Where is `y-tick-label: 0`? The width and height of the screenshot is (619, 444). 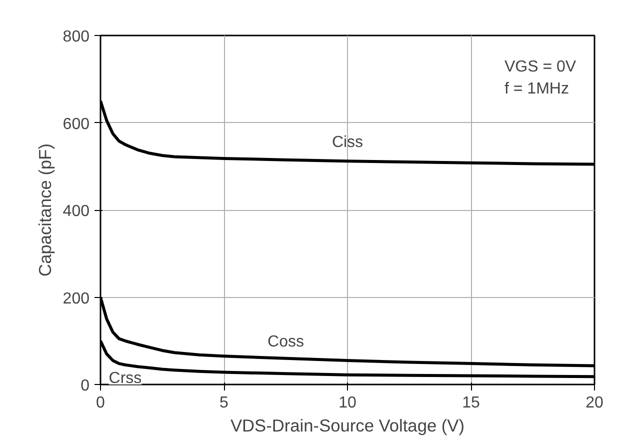
y-tick-label: 0 is located at coordinates (85, 386).